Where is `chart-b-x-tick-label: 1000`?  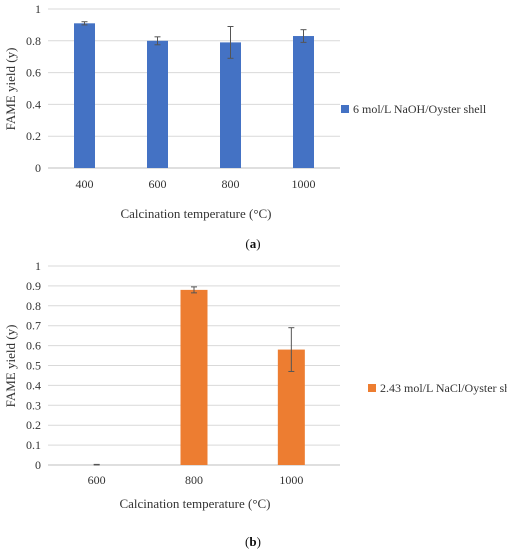
chart-b-x-tick-label: 1000 is located at coordinates (291, 480).